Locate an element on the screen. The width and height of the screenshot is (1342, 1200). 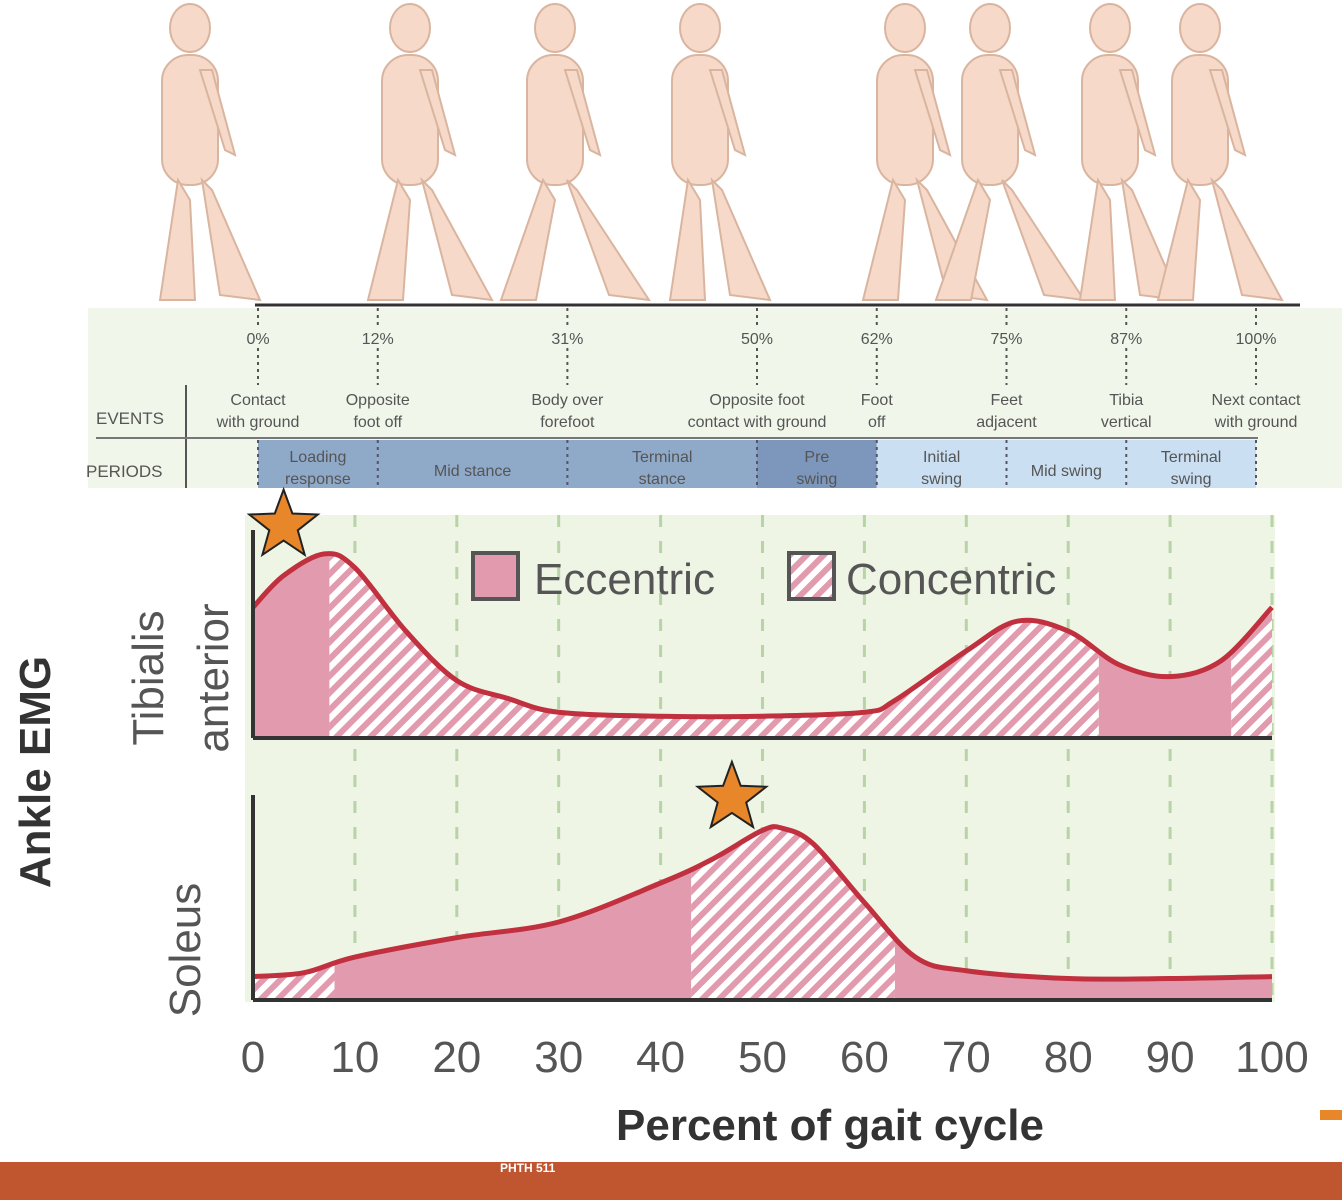
legend-eccentric-swatch is located at coordinates (495, 576).